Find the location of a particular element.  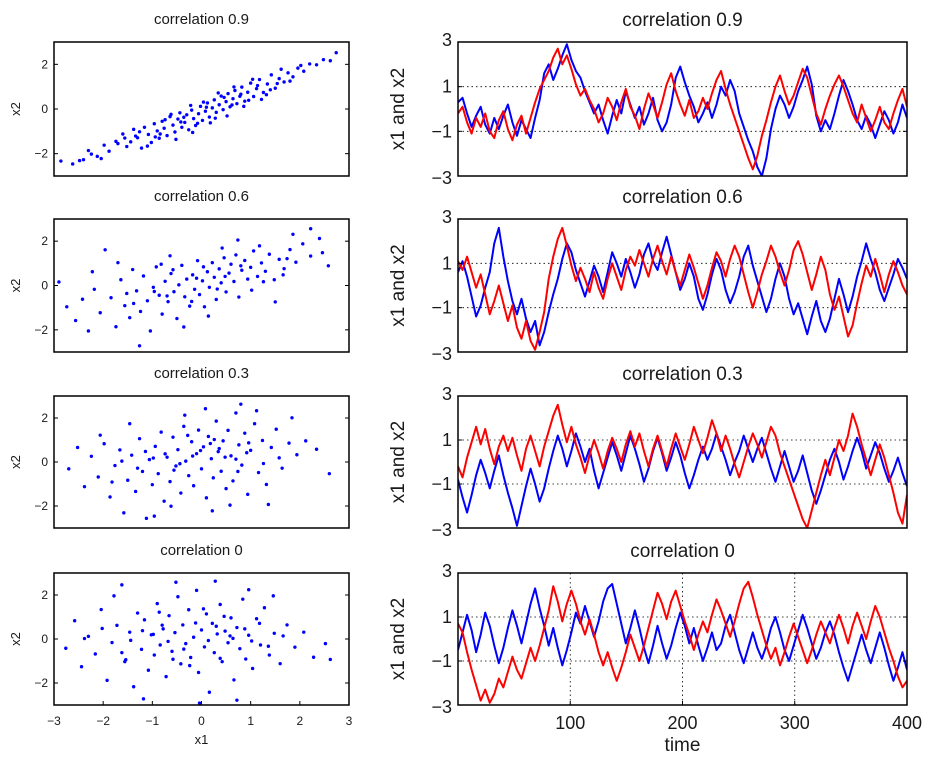

scatter-y-axis-label: x2 is located at coordinates (15, 639).